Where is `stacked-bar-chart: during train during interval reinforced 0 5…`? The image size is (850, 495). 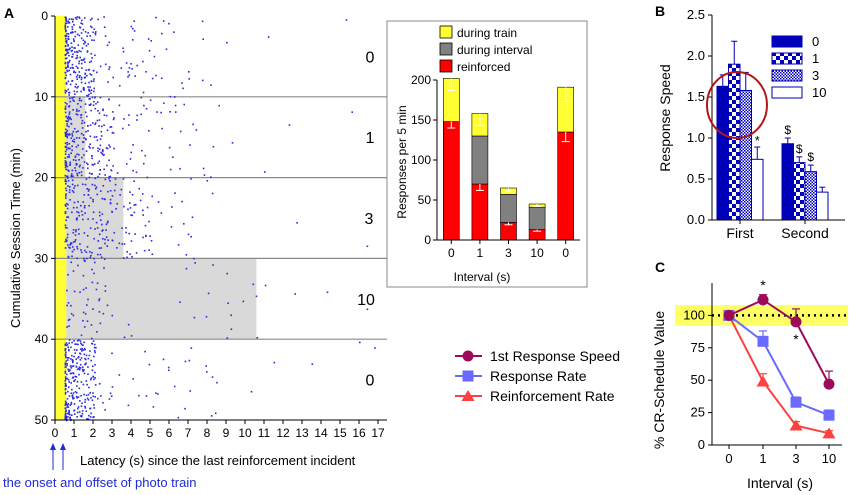 stacked-bar-chart: during train during interval reinforced 0 5… is located at coordinates (487, 154).